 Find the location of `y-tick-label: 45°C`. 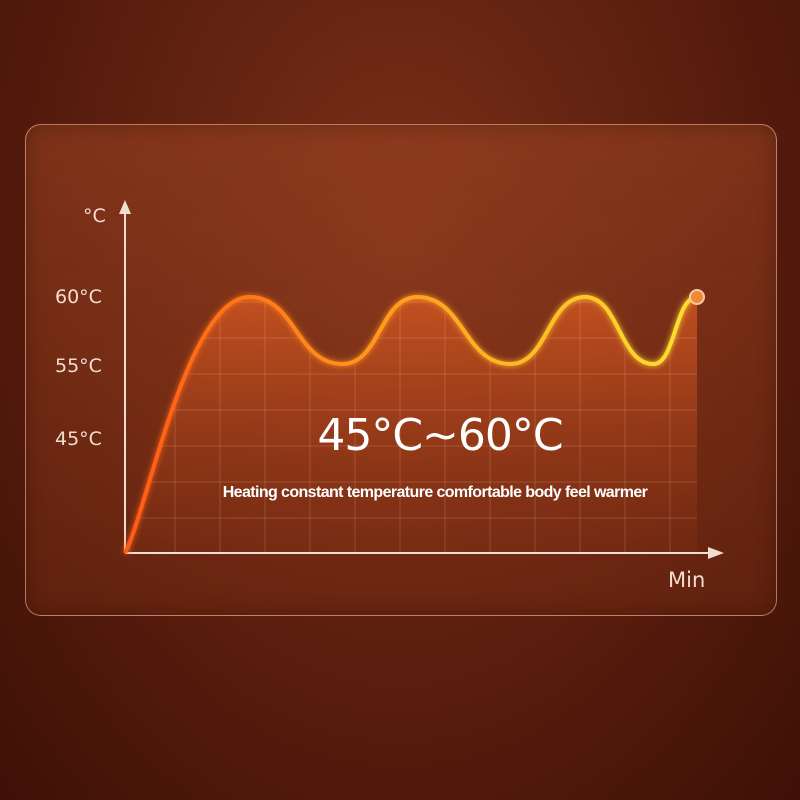

y-tick-label: 45°C is located at coordinates (78, 439).